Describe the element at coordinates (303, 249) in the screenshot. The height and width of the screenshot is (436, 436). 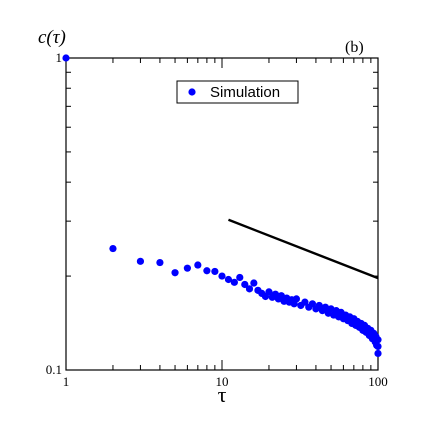
I see `reference-power-law-line` at that location.